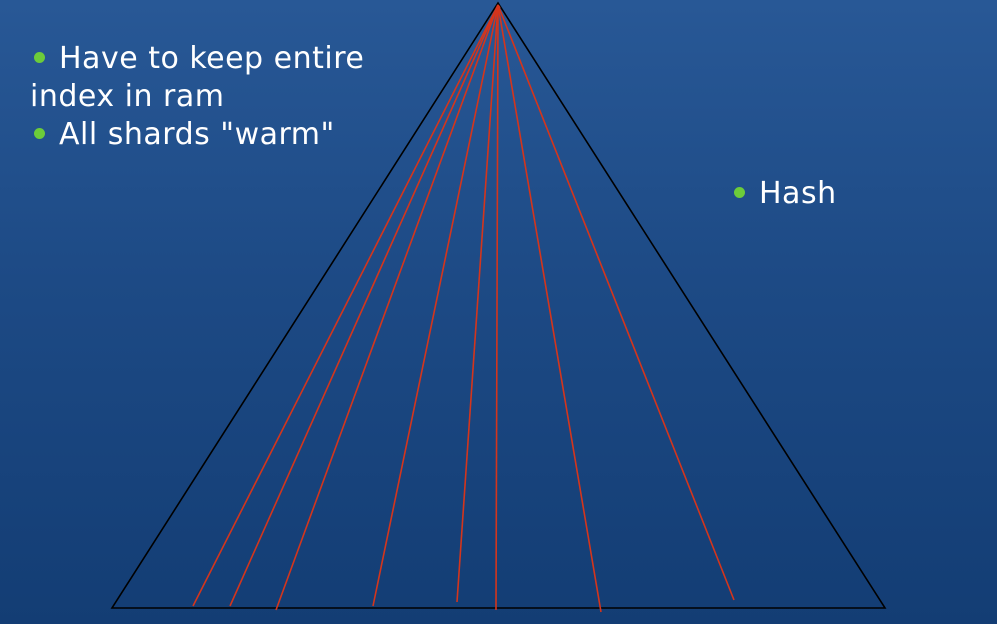  I want to click on bullet-item-hash: Hash, so click(850, 194).